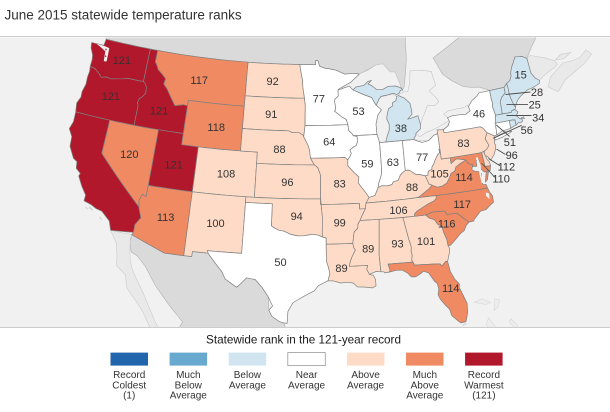  Describe the element at coordinates (329, 143) in the screenshot. I see `svg-text: 64` at that location.